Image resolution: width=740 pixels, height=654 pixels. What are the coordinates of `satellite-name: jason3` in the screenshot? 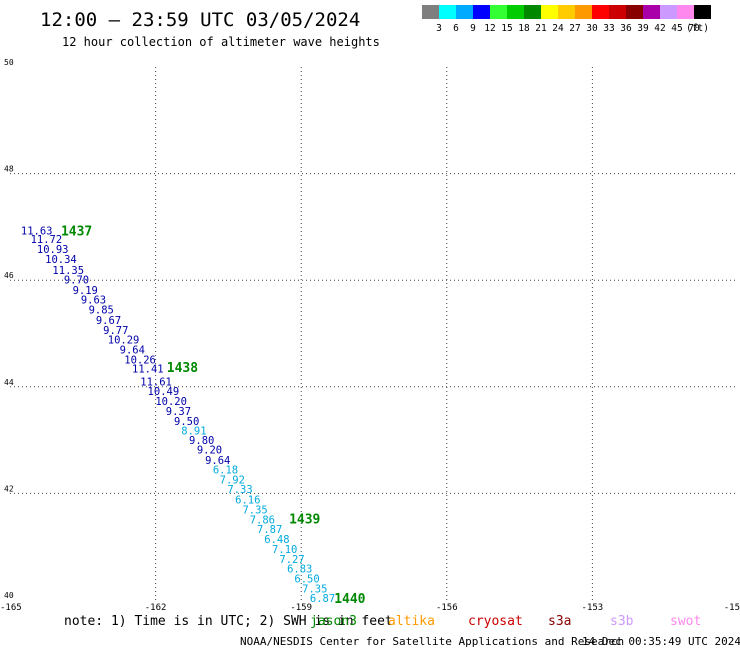 It's located at (333, 621).